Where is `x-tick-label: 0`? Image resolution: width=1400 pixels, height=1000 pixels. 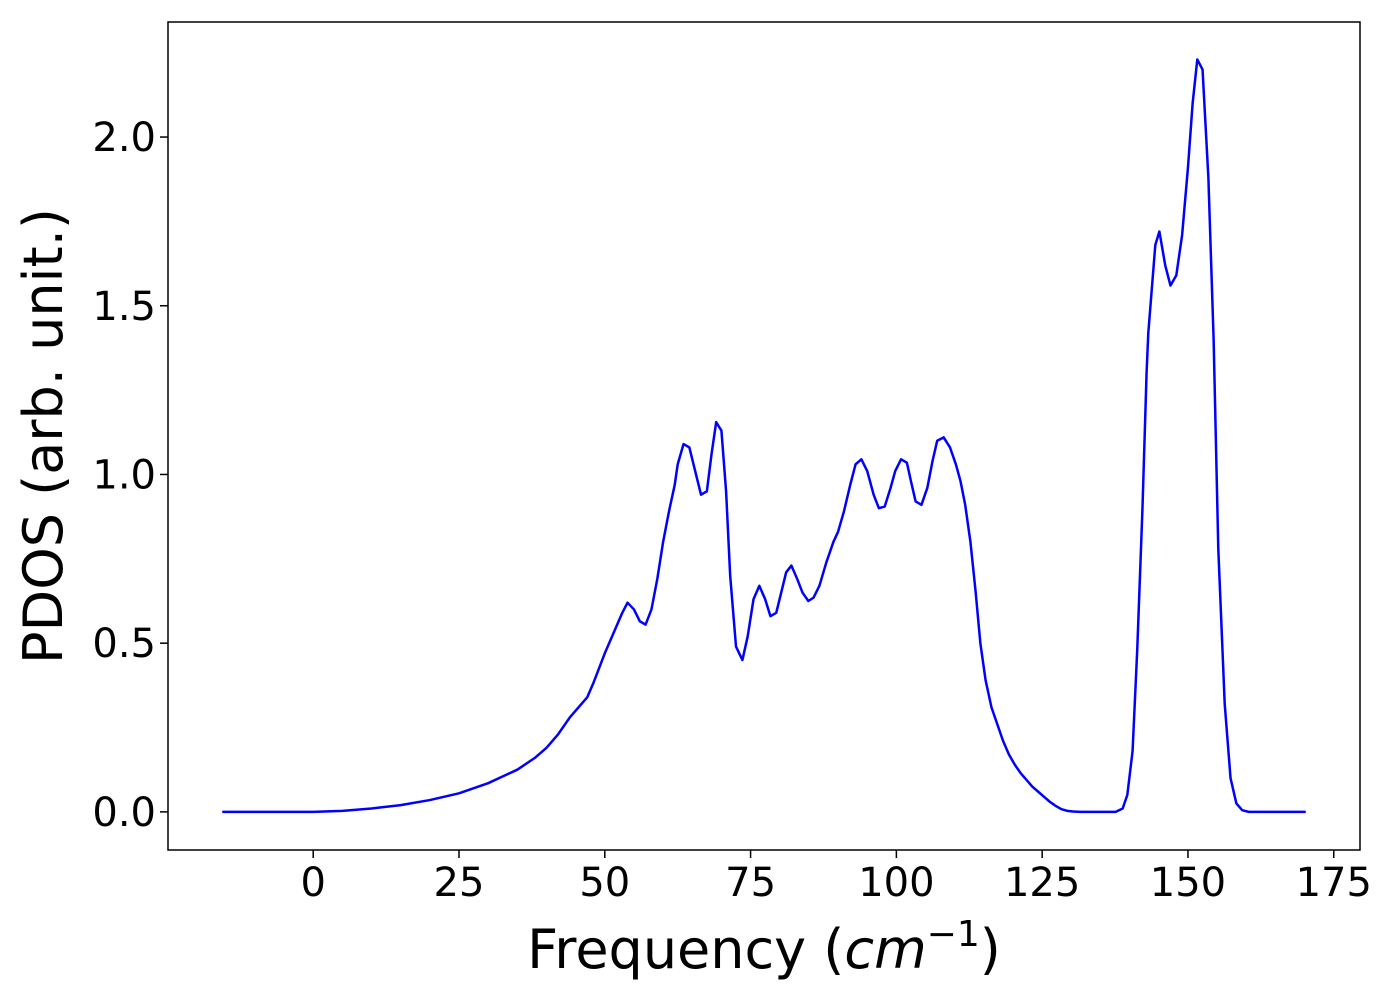
x-tick-label: 0 is located at coordinates (312, 883).